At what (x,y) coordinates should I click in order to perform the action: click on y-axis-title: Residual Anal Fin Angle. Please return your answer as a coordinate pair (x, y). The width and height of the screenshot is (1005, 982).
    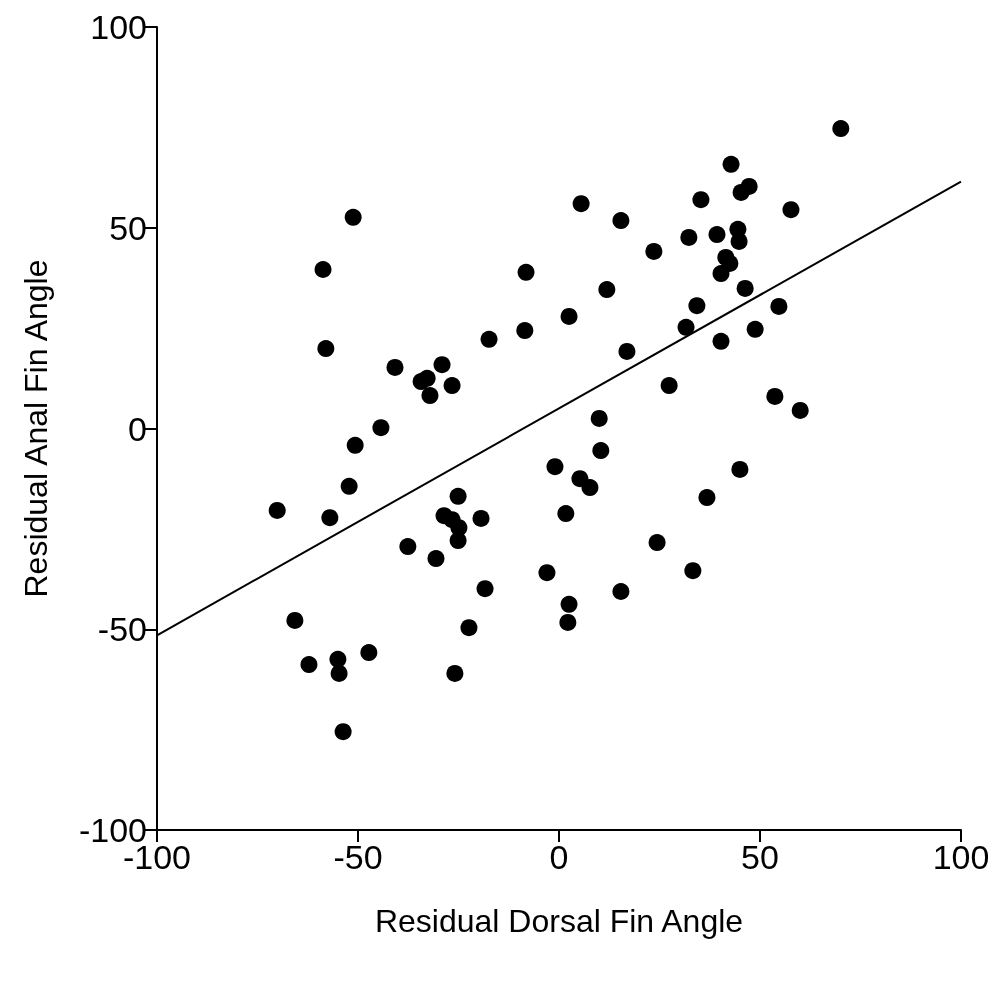
    Looking at the image, I should click on (36, 428).